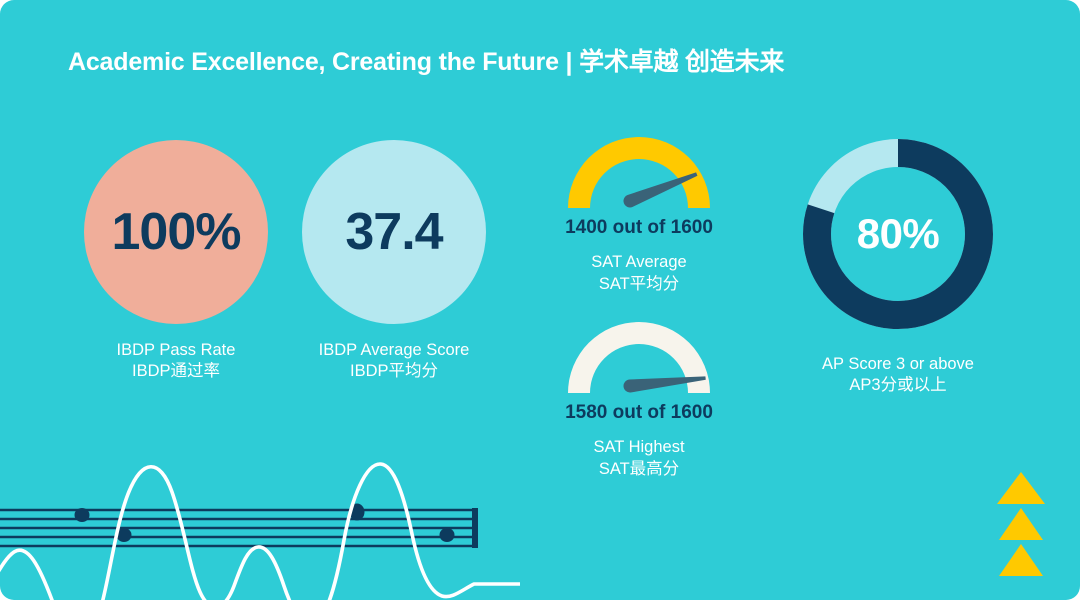 This screenshot has height=600, width=1080. Describe the element at coordinates (898, 364) in the screenshot. I see `caption-en: AP Score 3 or above` at that location.